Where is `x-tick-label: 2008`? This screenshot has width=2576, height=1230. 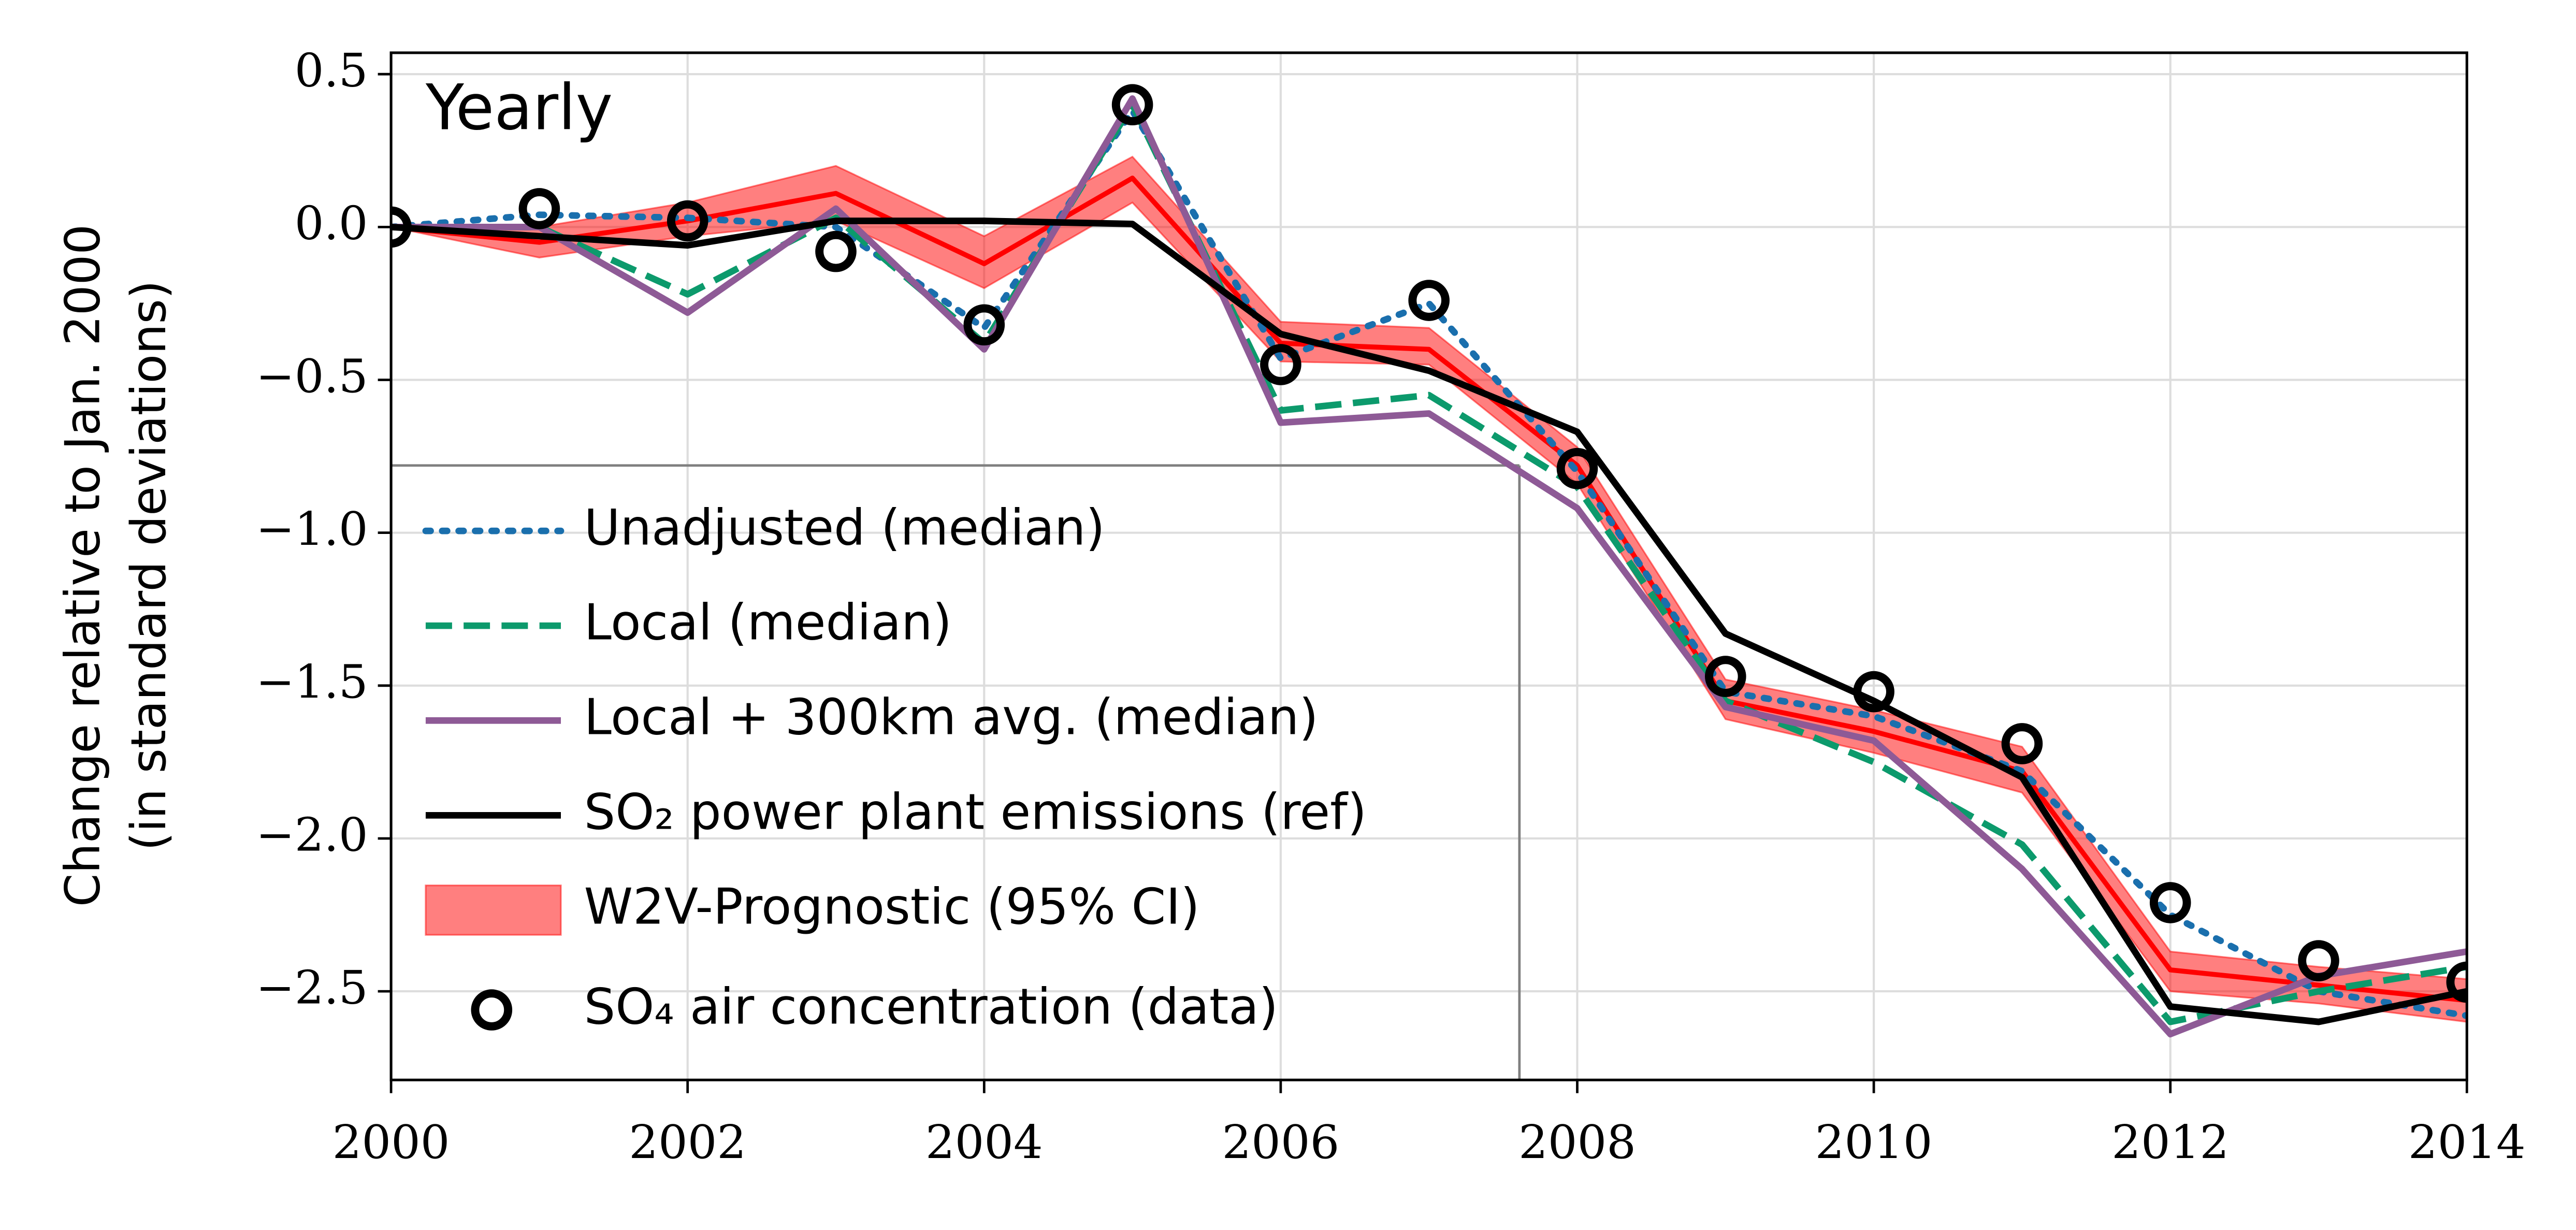 x-tick-label: 2008 is located at coordinates (1577, 1143).